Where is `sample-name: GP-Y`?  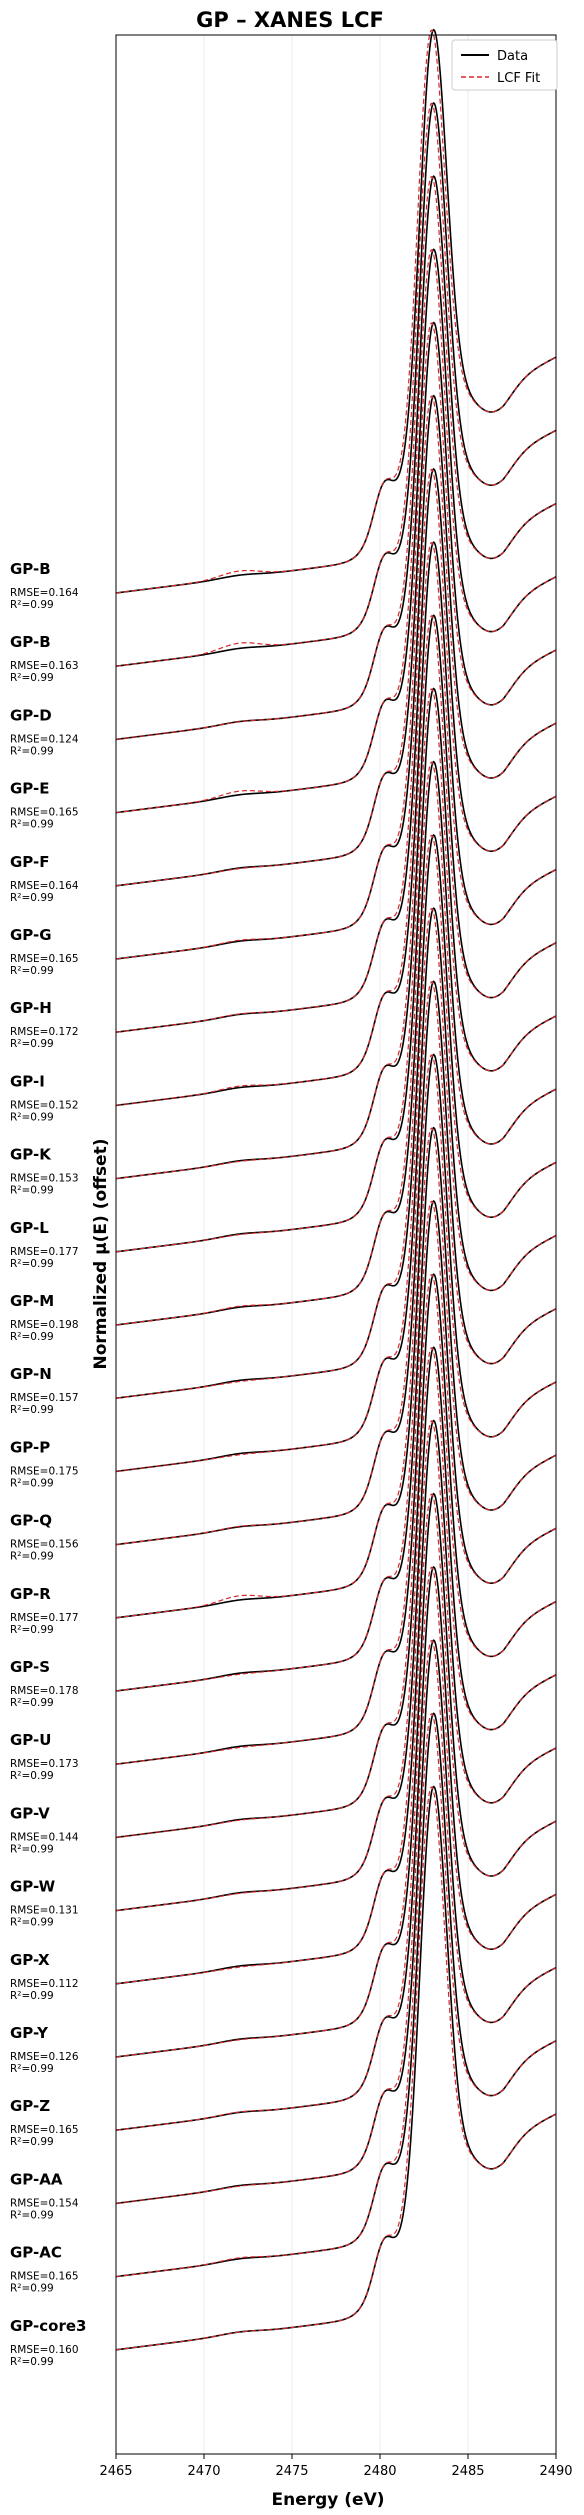 sample-name: GP-Y is located at coordinates (29, 2033).